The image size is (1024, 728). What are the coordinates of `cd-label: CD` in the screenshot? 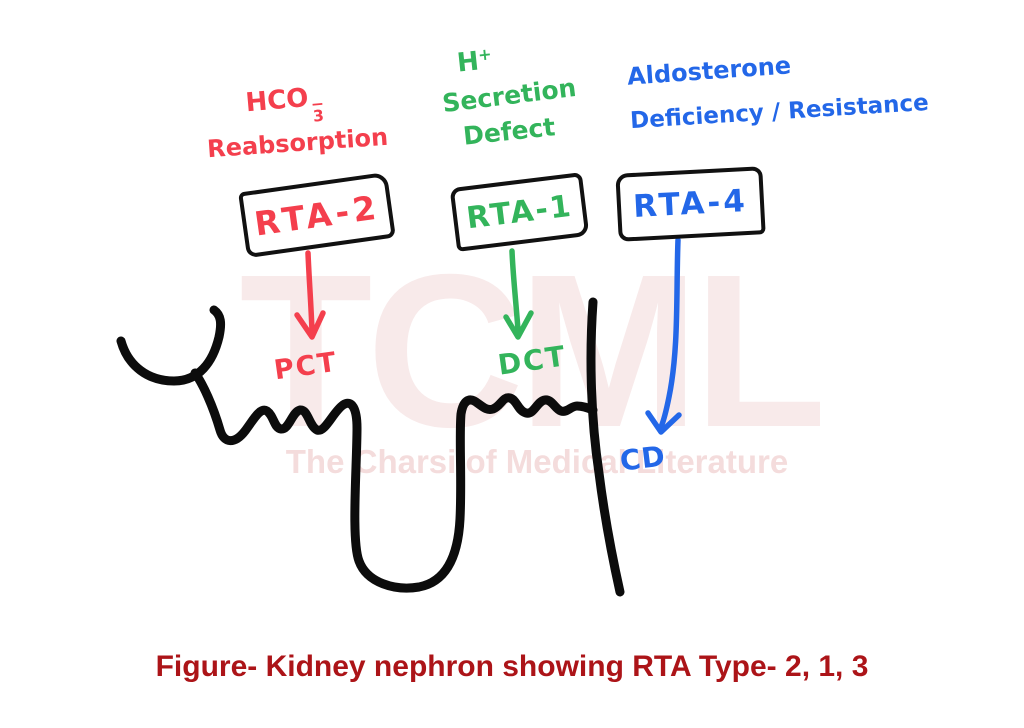 It's located at (643, 458).